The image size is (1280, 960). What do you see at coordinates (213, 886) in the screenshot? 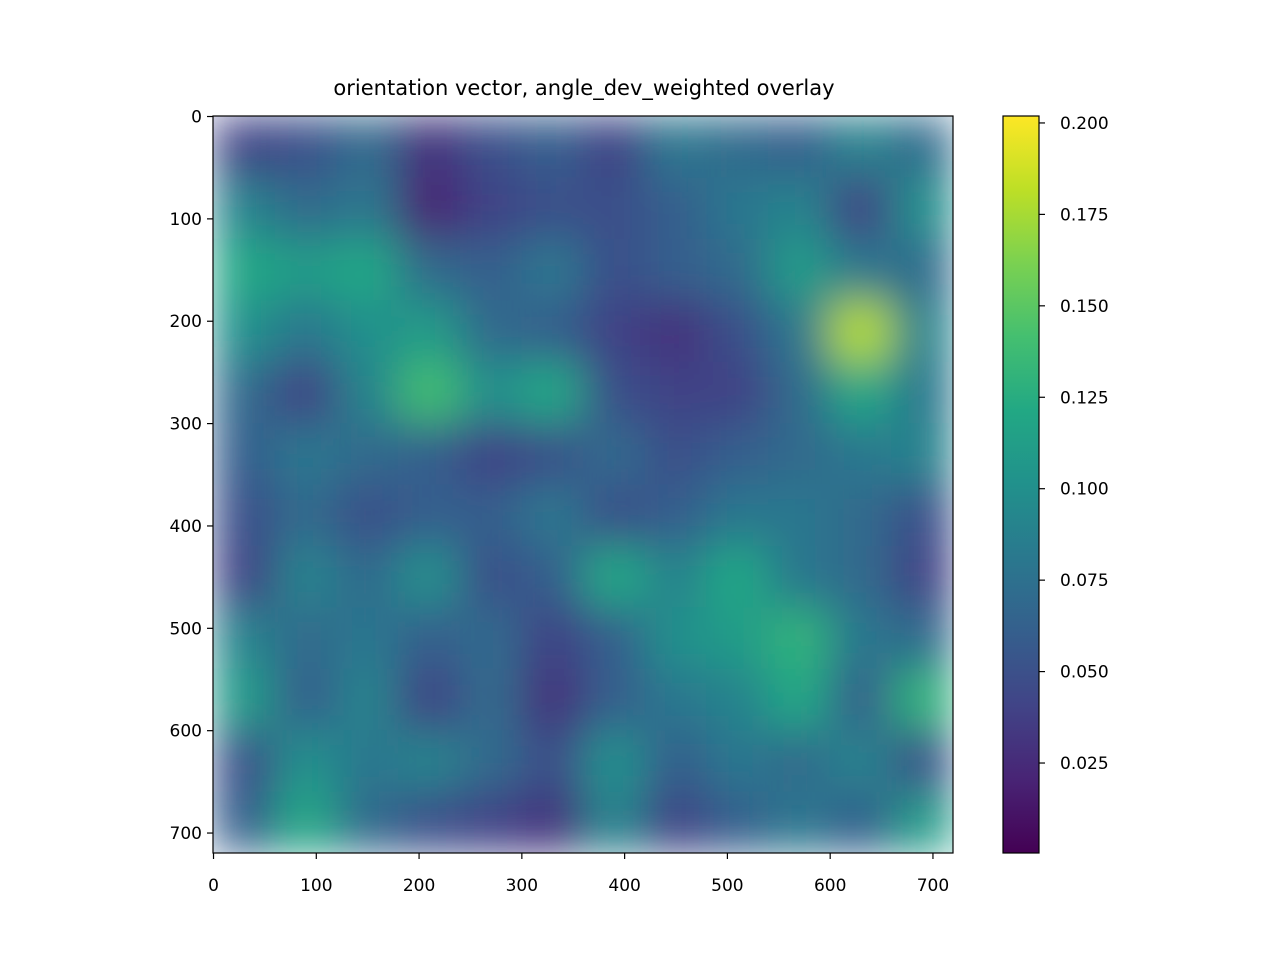
I see `x-tick-label: 0` at bounding box center [213, 886].